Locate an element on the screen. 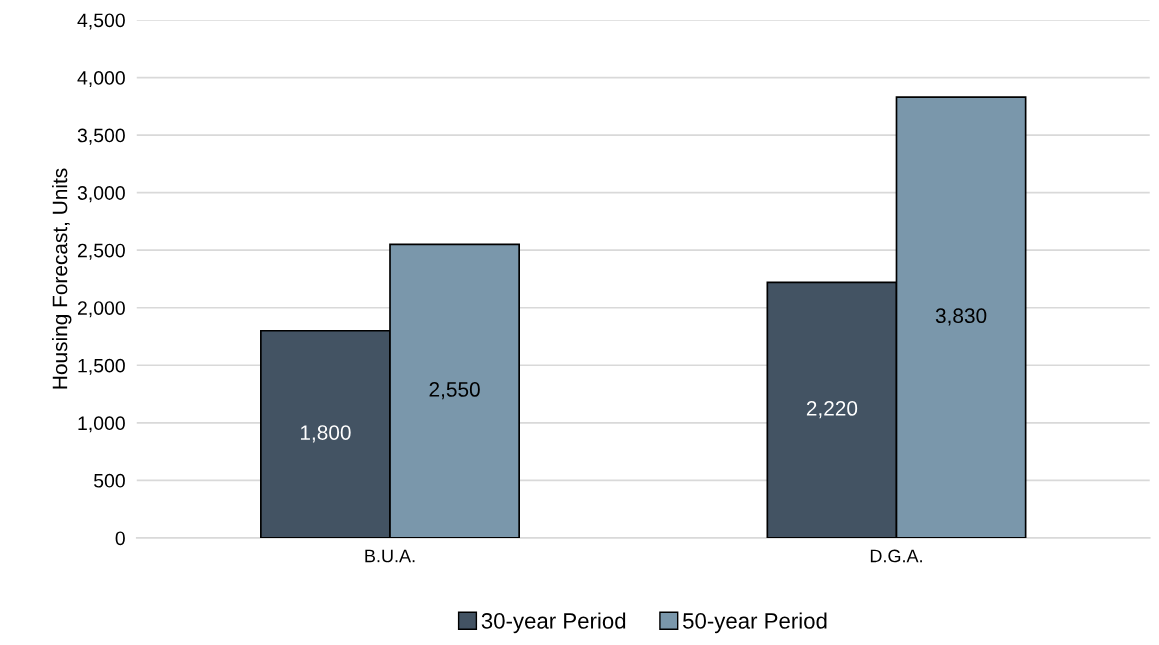 This screenshot has height=645, width=1159. data-label: 2,550 is located at coordinates (454, 391).